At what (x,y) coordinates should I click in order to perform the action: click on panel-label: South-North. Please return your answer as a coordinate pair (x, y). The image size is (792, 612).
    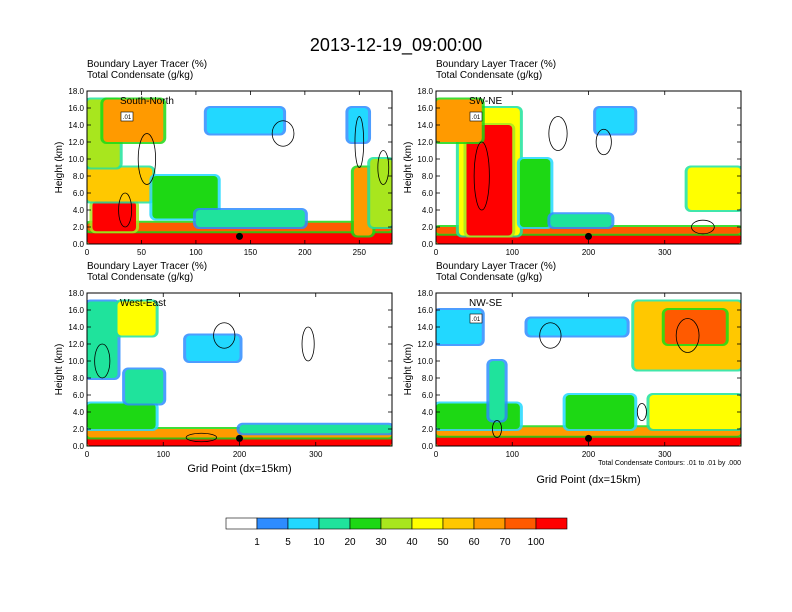
    Looking at the image, I should click on (147, 101).